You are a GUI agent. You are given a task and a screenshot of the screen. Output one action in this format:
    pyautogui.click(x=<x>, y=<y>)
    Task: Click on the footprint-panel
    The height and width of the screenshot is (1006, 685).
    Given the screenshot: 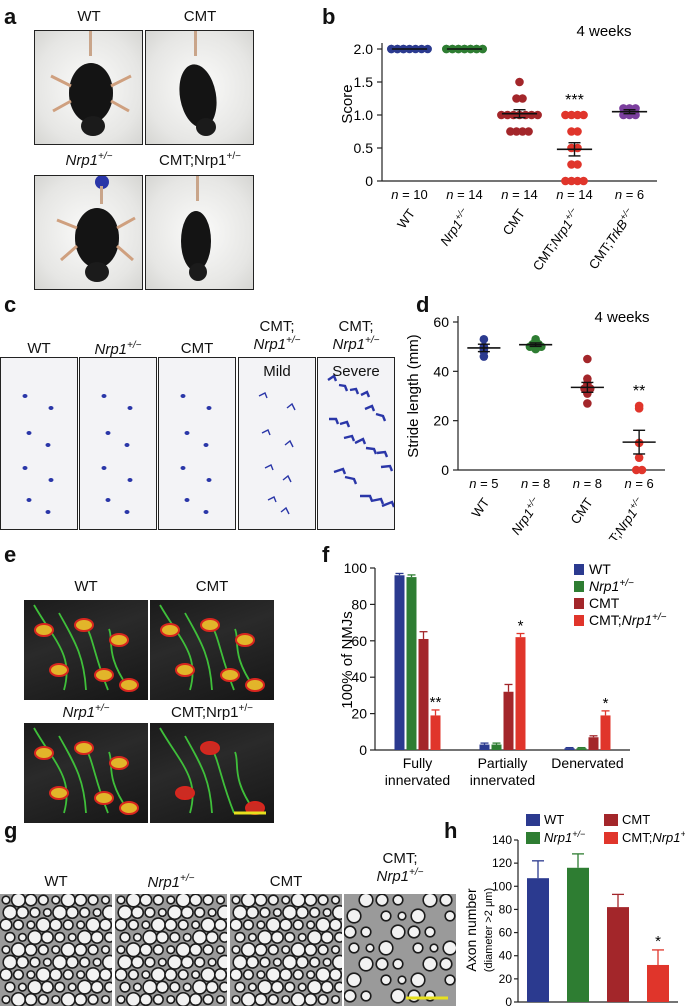 What is the action you would take?
    pyautogui.click(x=197, y=443)
    